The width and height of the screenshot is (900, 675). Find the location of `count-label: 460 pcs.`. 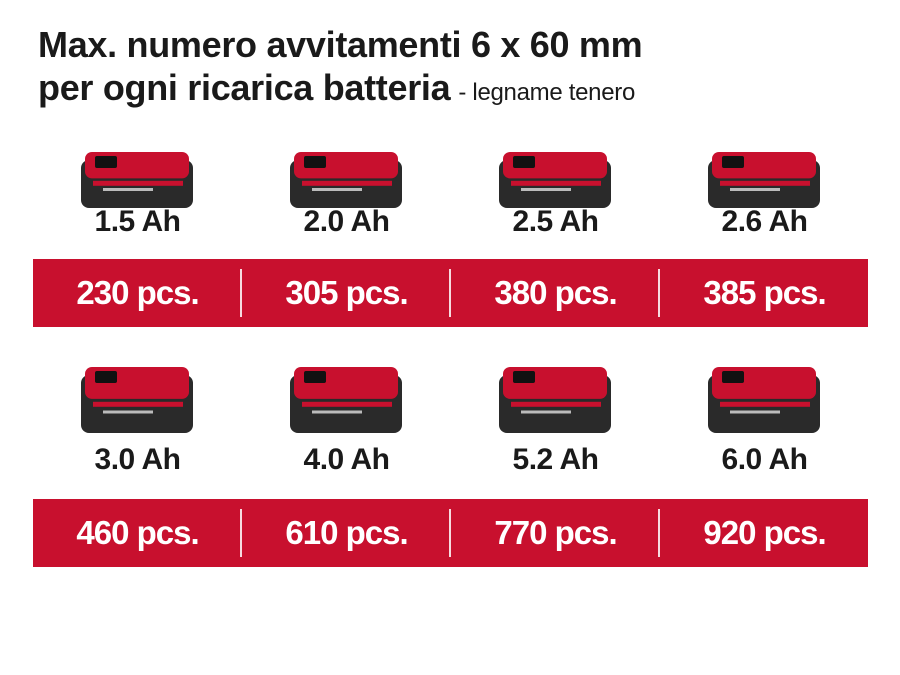

count-label: 460 pcs. is located at coordinates (137, 532).